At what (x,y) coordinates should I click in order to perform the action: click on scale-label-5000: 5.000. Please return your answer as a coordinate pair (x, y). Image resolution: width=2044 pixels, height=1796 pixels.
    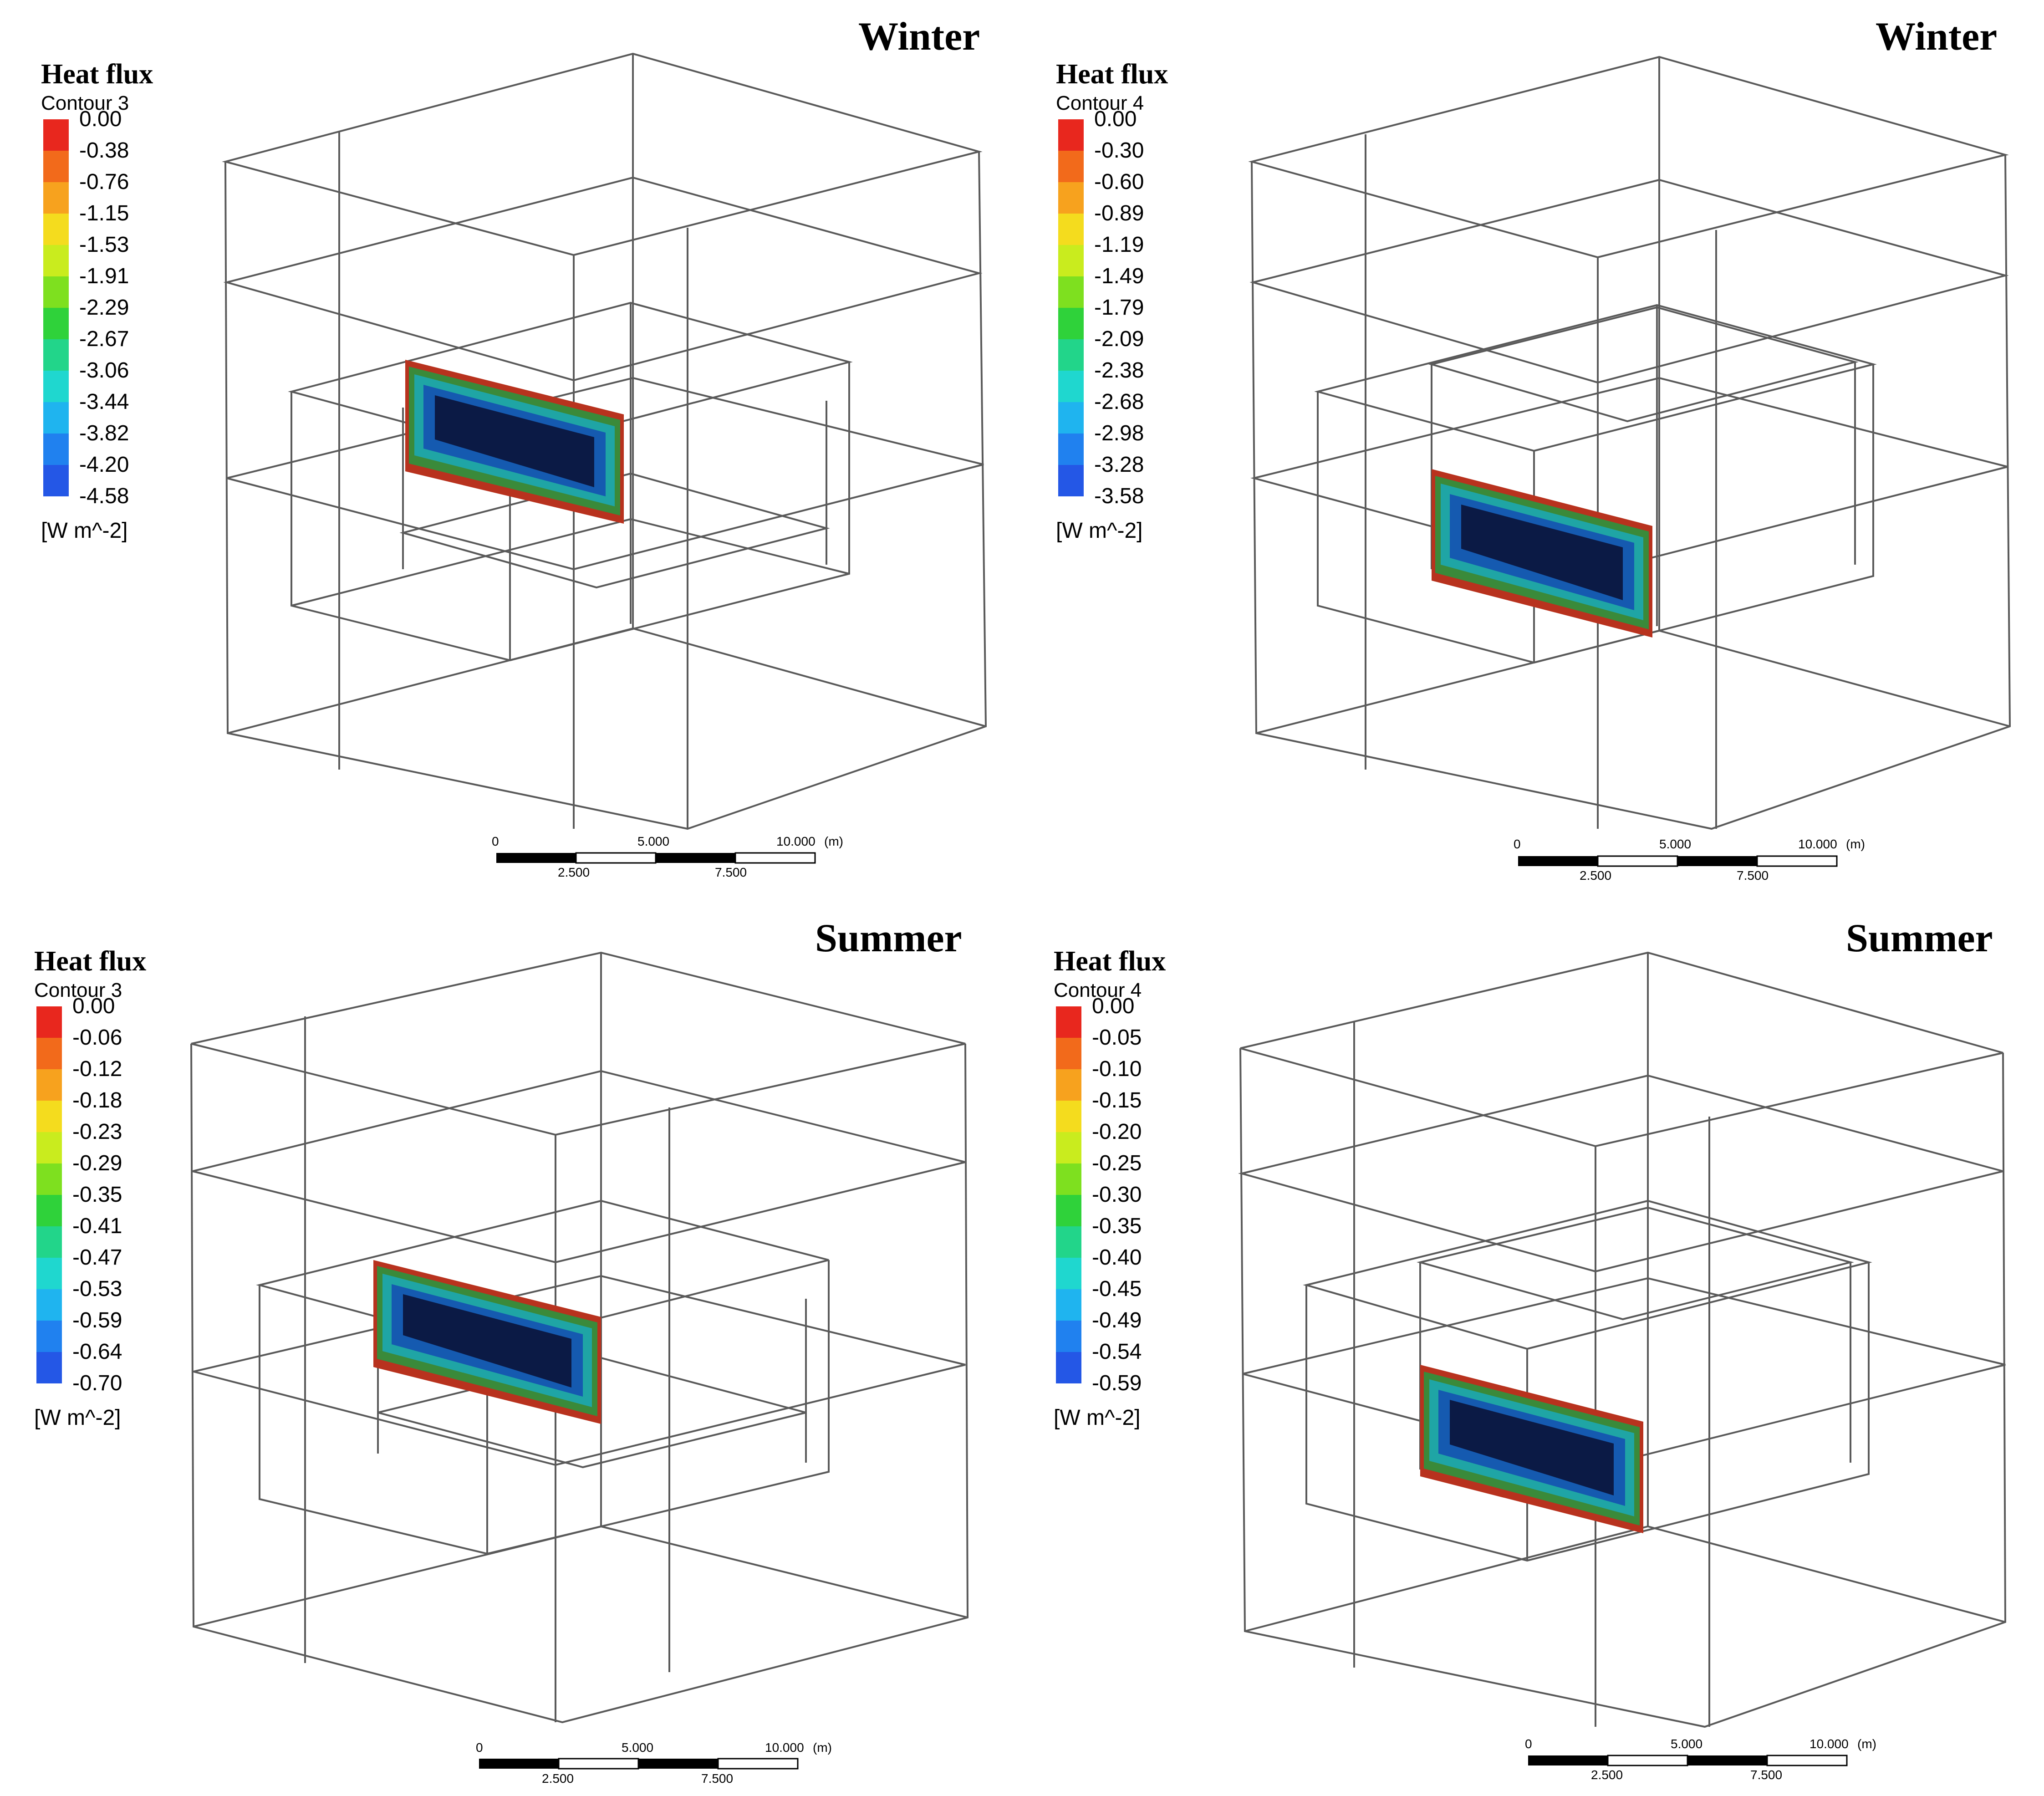
    Looking at the image, I should click on (1687, 1744).